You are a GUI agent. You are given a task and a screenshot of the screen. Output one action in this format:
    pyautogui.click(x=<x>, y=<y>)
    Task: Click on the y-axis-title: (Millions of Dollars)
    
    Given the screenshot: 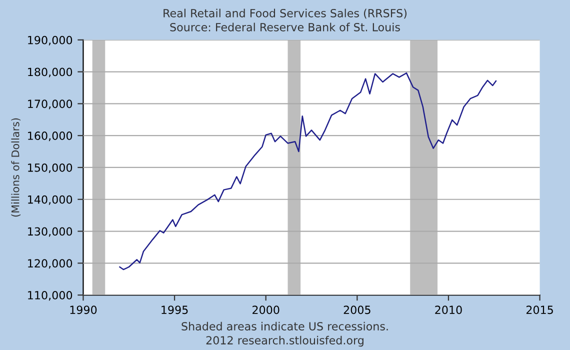 What is the action you would take?
    pyautogui.click(x=16, y=167)
    